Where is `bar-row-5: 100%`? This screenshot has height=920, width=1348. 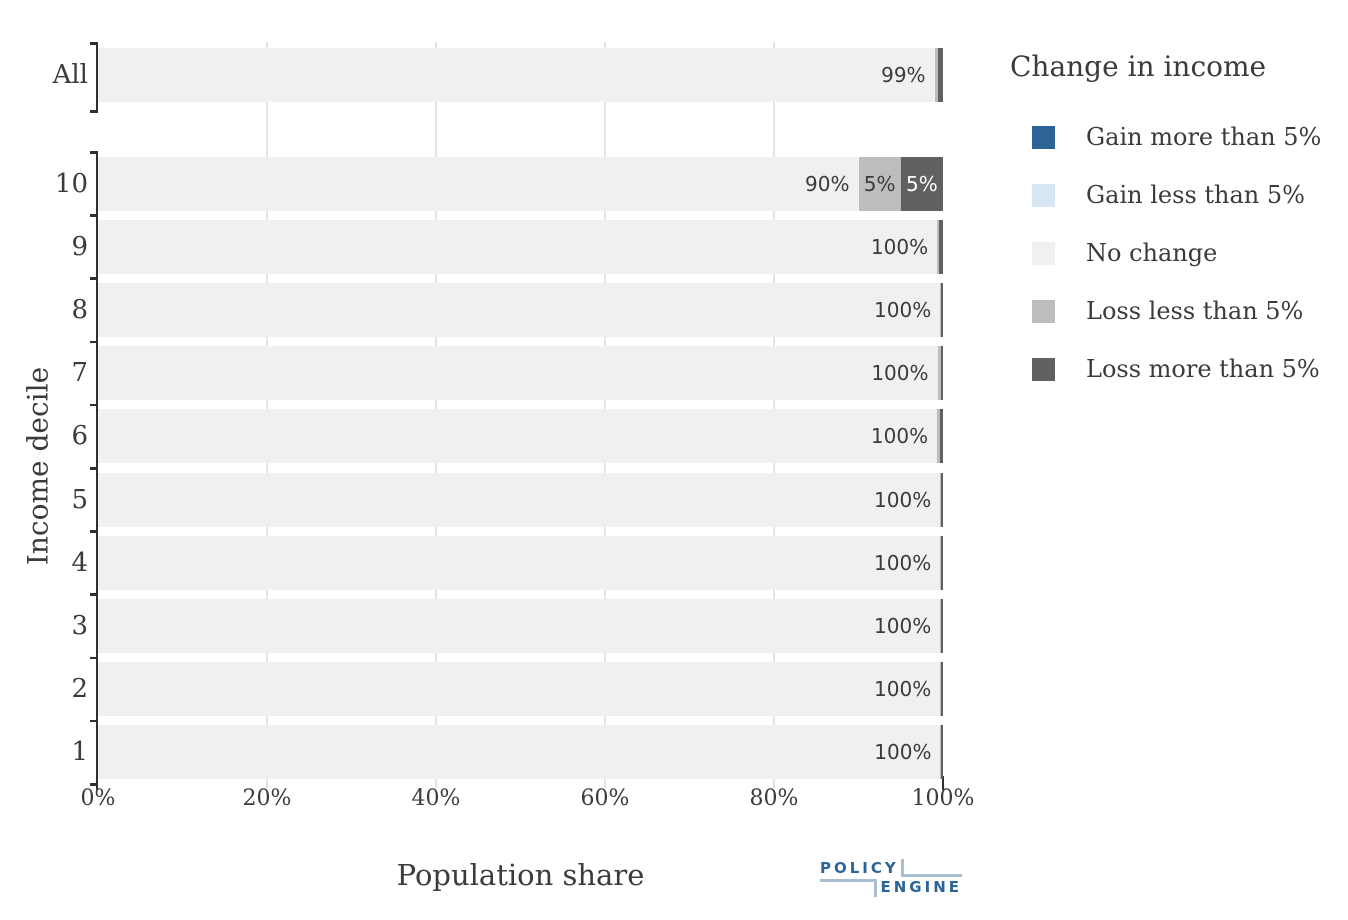 bar-row-5: 100% is located at coordinates (520, 499).